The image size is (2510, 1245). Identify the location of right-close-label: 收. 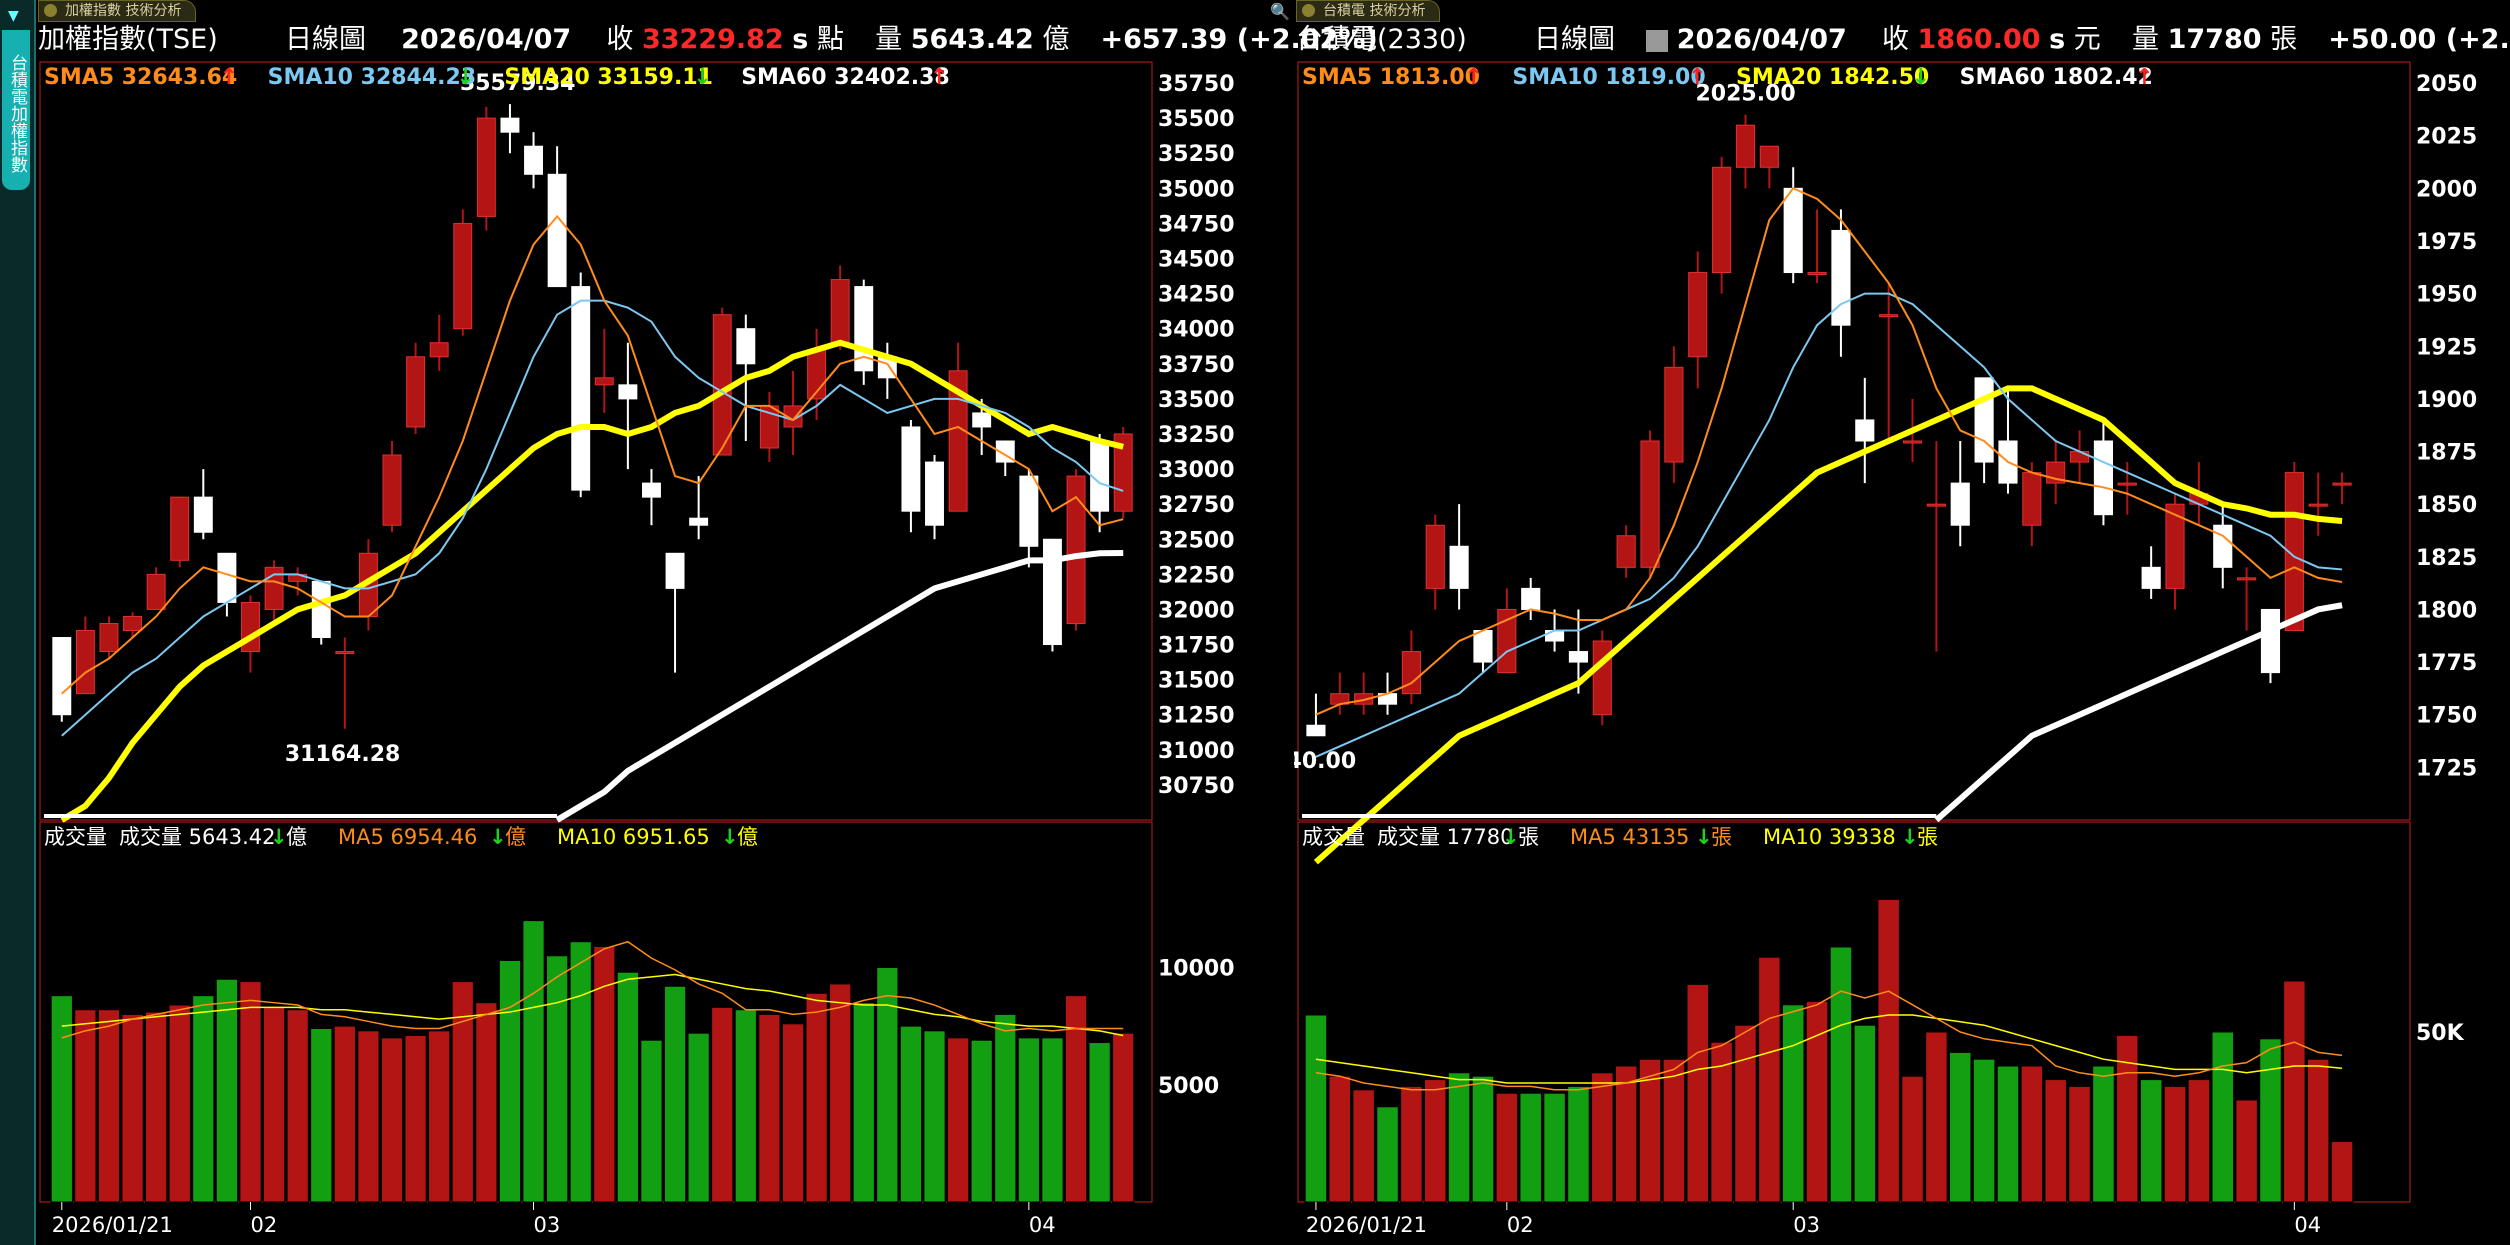
(1895, 39).